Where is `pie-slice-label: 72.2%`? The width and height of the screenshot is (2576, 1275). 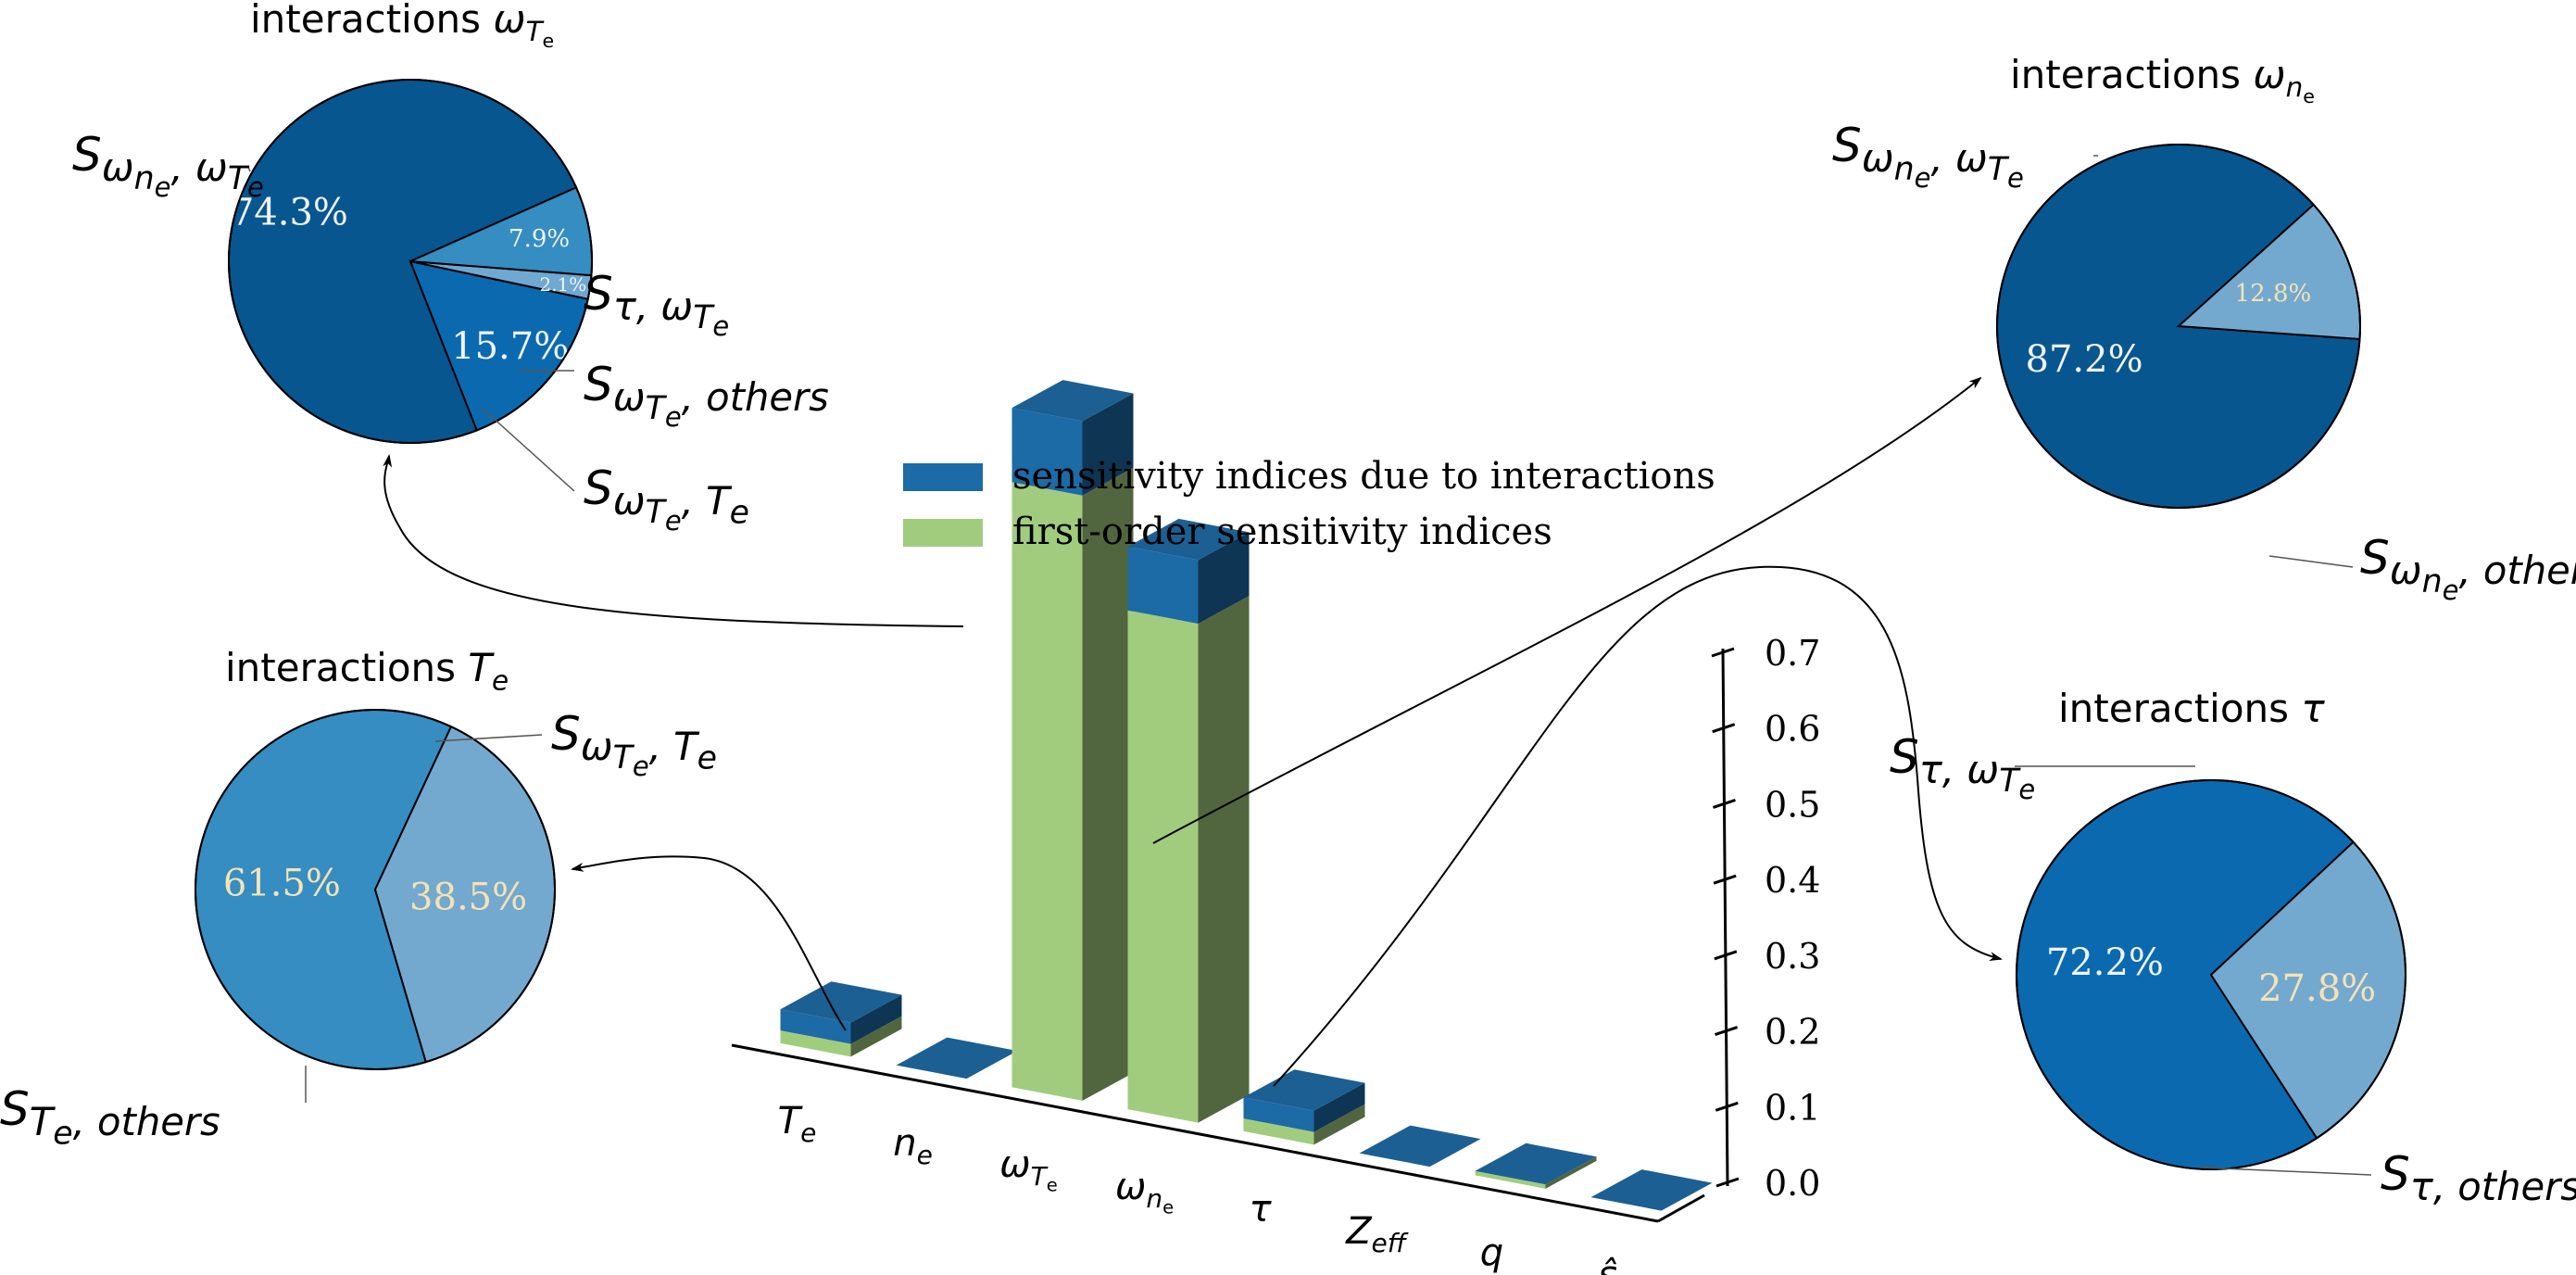 pie-slice-label: 72.2% is located at coordinates (2105, 962).